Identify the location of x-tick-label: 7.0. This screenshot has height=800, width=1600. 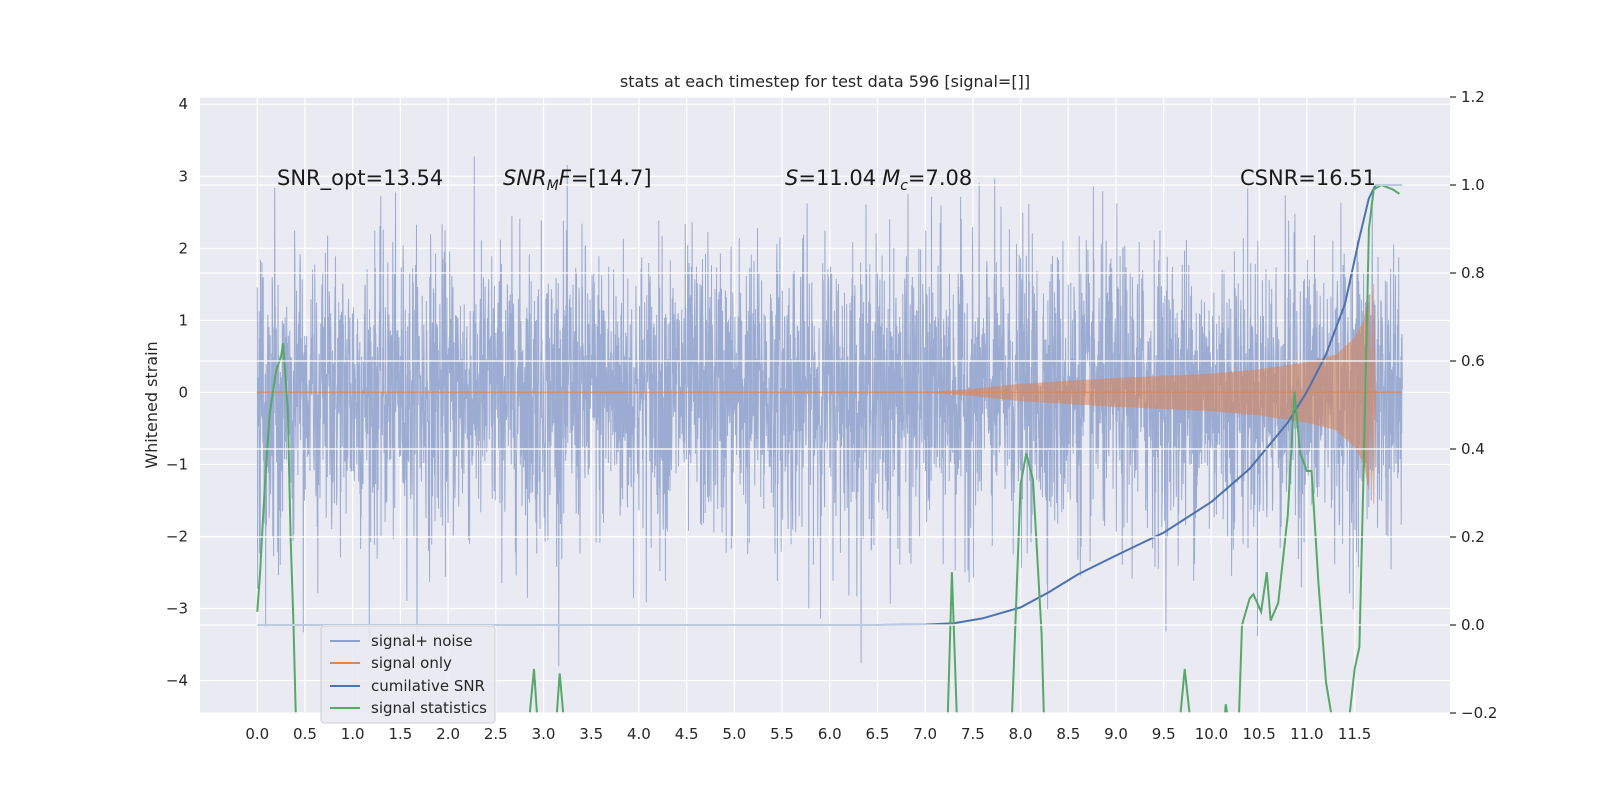
(925, 734).